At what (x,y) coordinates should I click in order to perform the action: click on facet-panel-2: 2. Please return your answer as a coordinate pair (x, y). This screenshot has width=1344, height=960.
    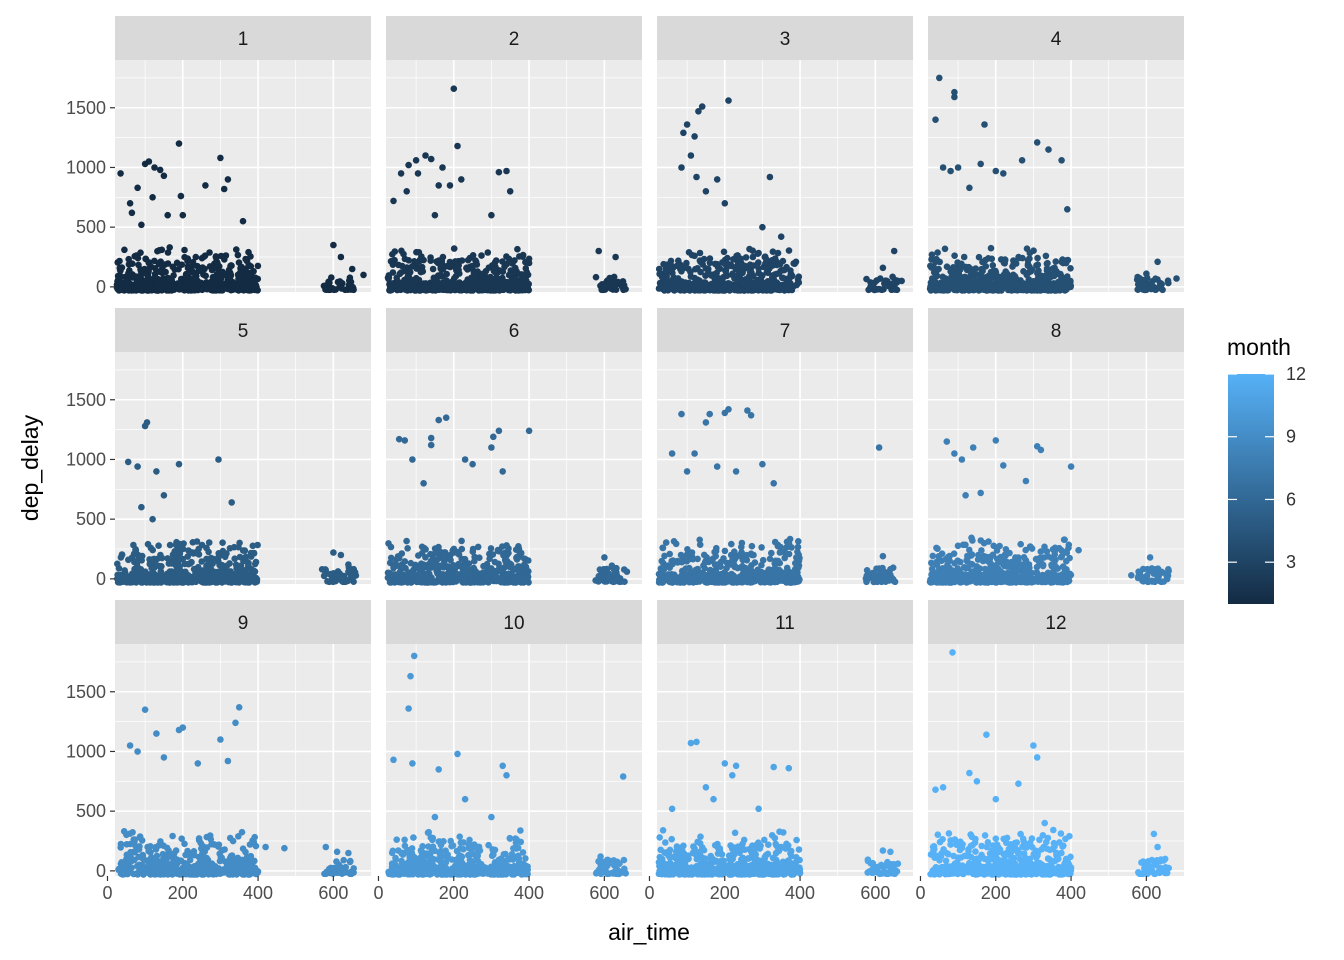
    Looking at the image, I should click on (513, 155).